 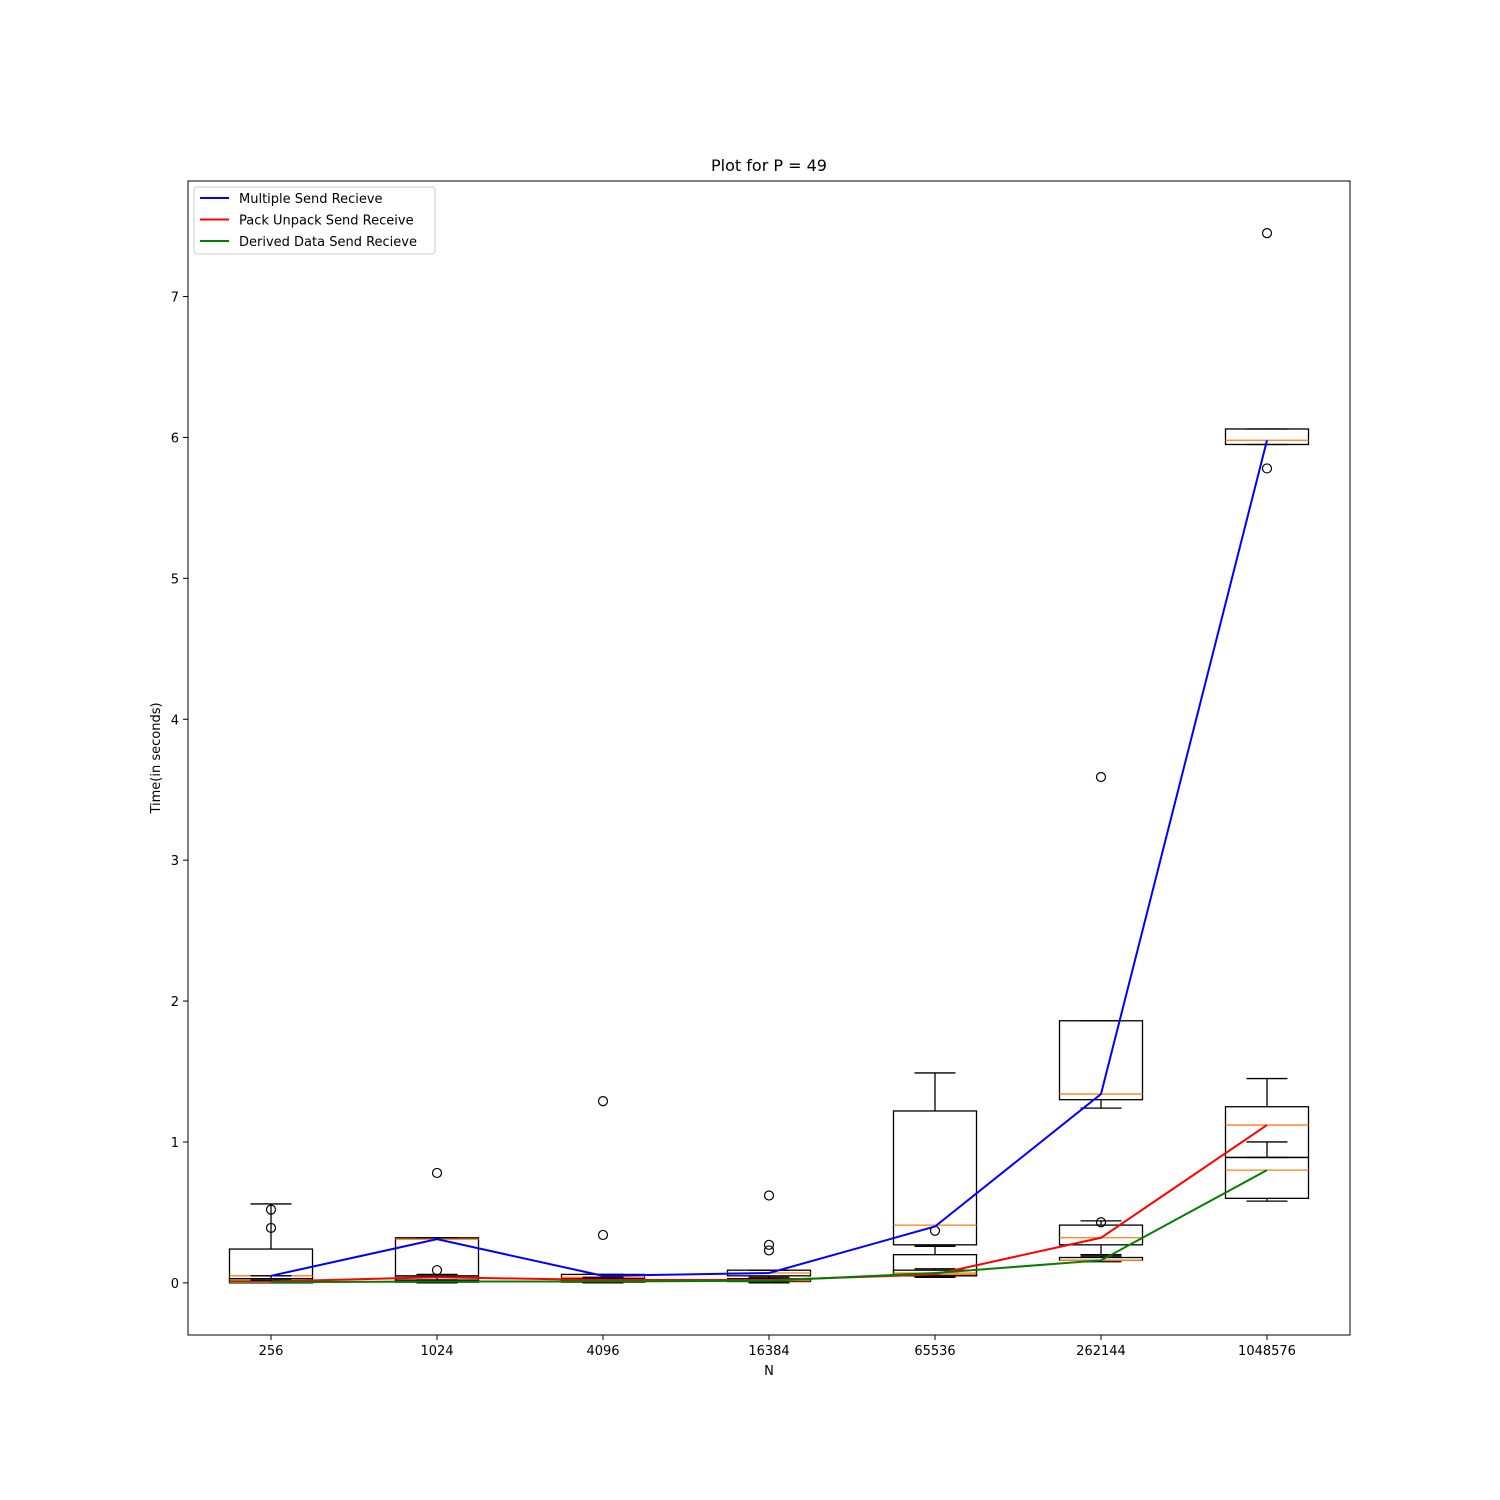 I want to click on legend-label: Multiple Send Recieve, so click(x=311, y=199).